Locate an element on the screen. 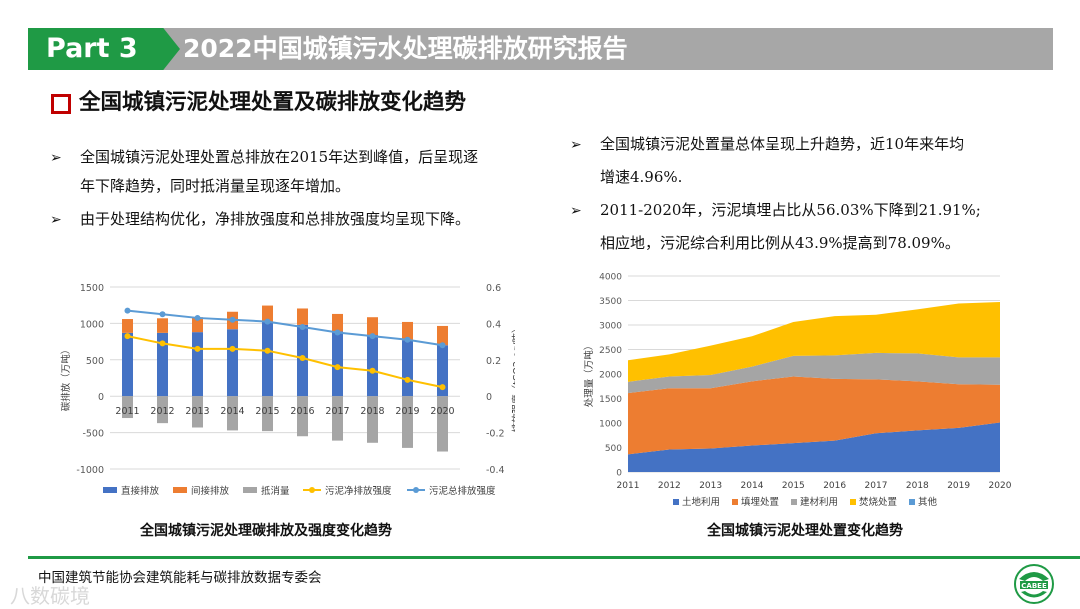  part-tab is located at coordinates (104, 49).